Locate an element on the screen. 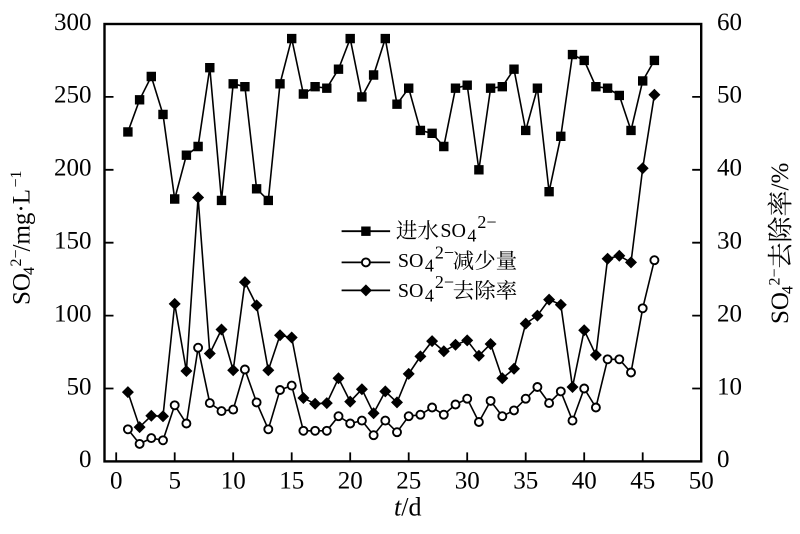 Image resolution: width=800 pixels, height=534 pixels. svg-text: /mg·L is located at coordinates (22, 220).